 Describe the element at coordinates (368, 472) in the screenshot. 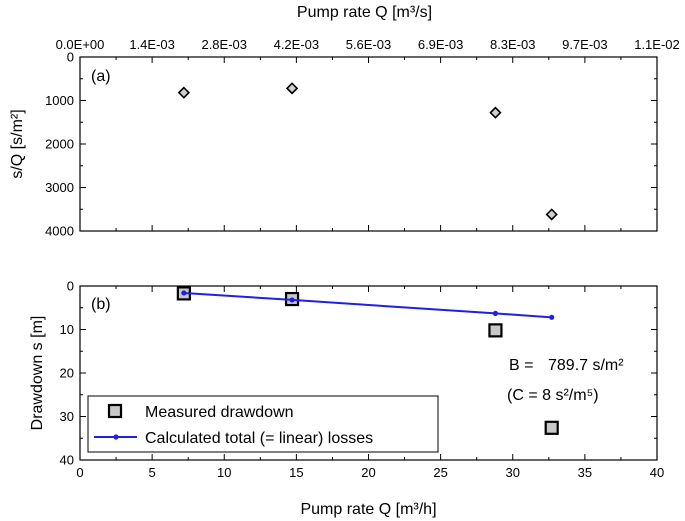

I see `x-tick-label: 20` at that location.